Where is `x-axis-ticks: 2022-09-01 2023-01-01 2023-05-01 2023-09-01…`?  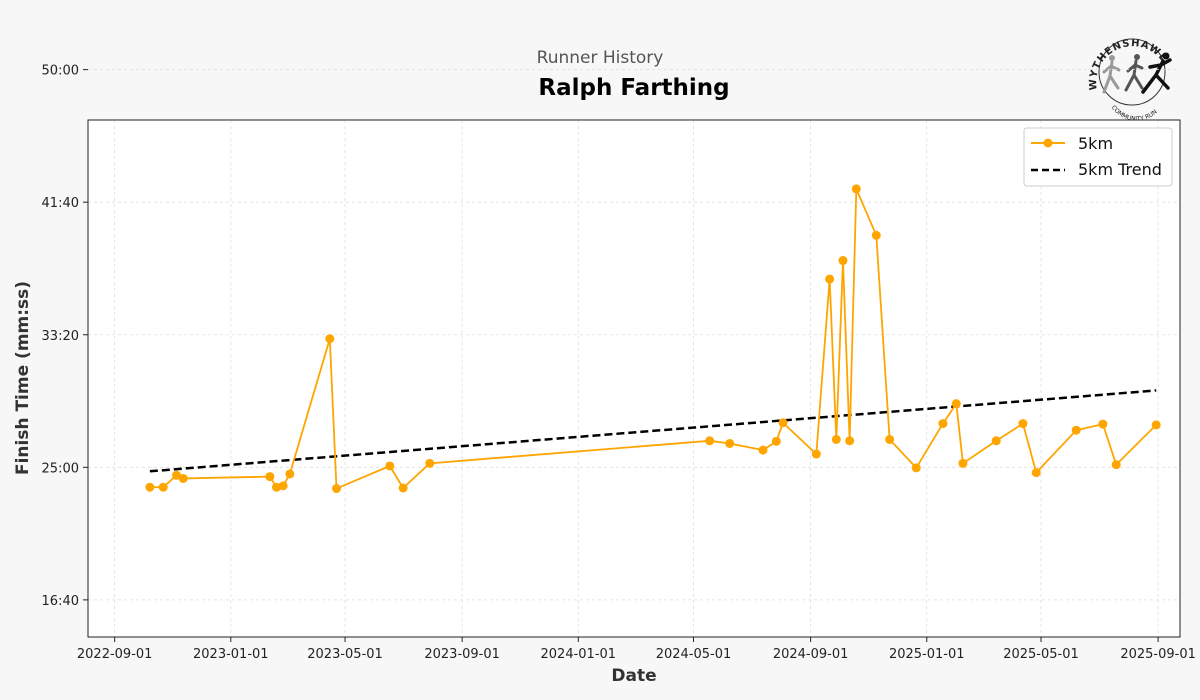
x-axis-ticks: 2022-09-01 2023-01-01 2023-05-01 2023-09-01… is located at coordinates (636, 649).